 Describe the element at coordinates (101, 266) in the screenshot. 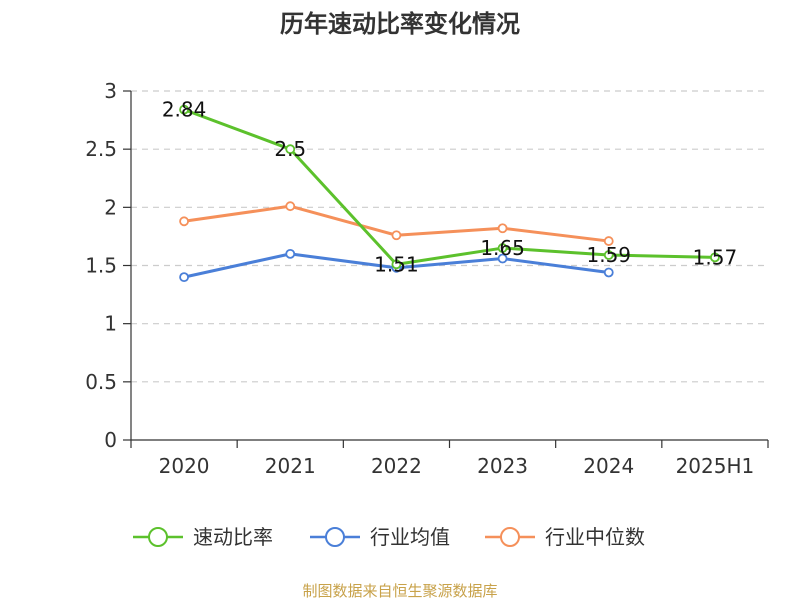

I see `y-tick-label: 1.5` at that location.